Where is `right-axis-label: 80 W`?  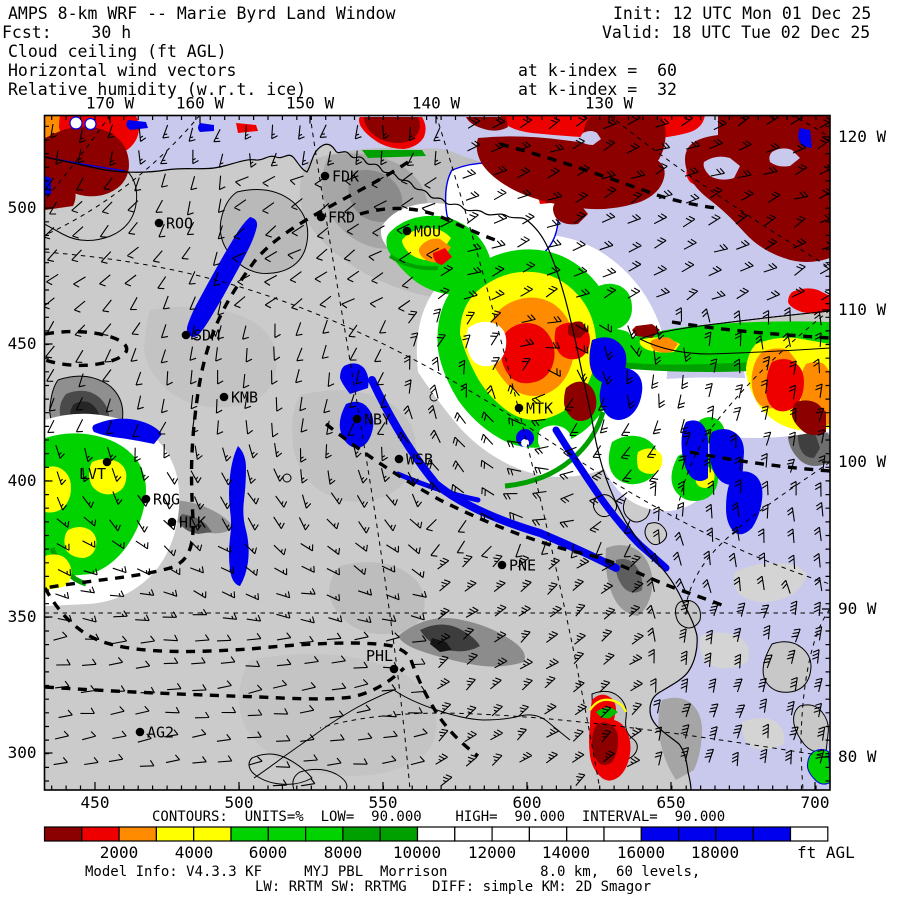
right-axis-label: 80 W is located at coordinates (857, 756).